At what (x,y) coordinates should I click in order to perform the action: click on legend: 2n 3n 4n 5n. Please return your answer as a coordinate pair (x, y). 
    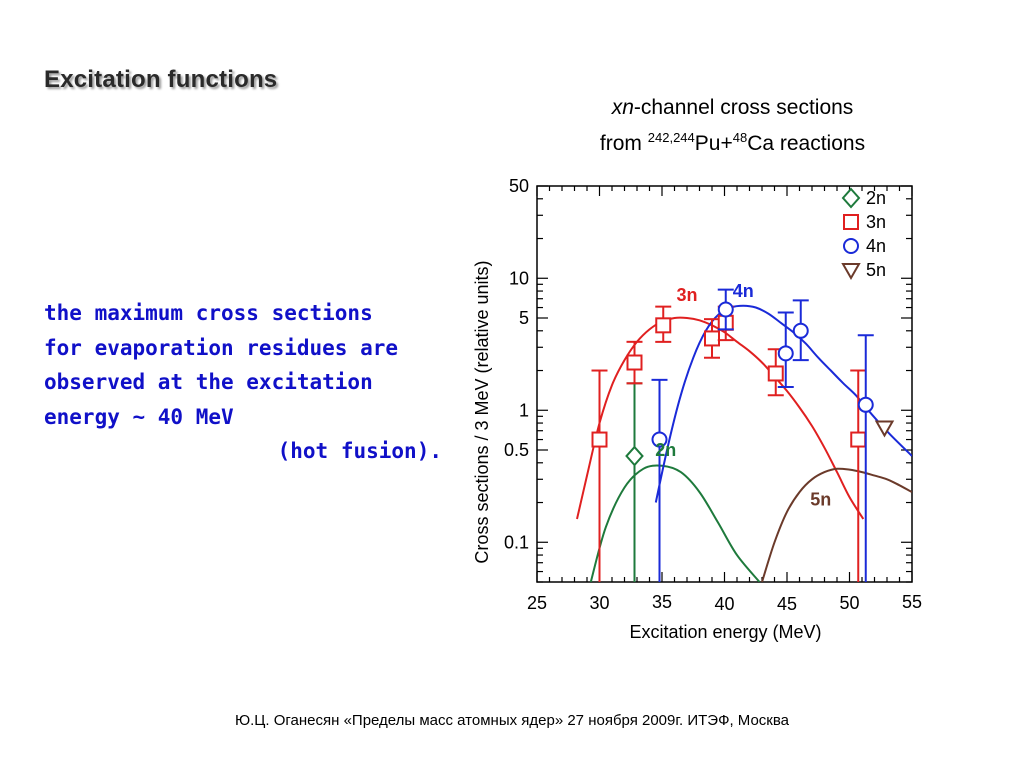
    Looking at the image, I should click on (863, 234).